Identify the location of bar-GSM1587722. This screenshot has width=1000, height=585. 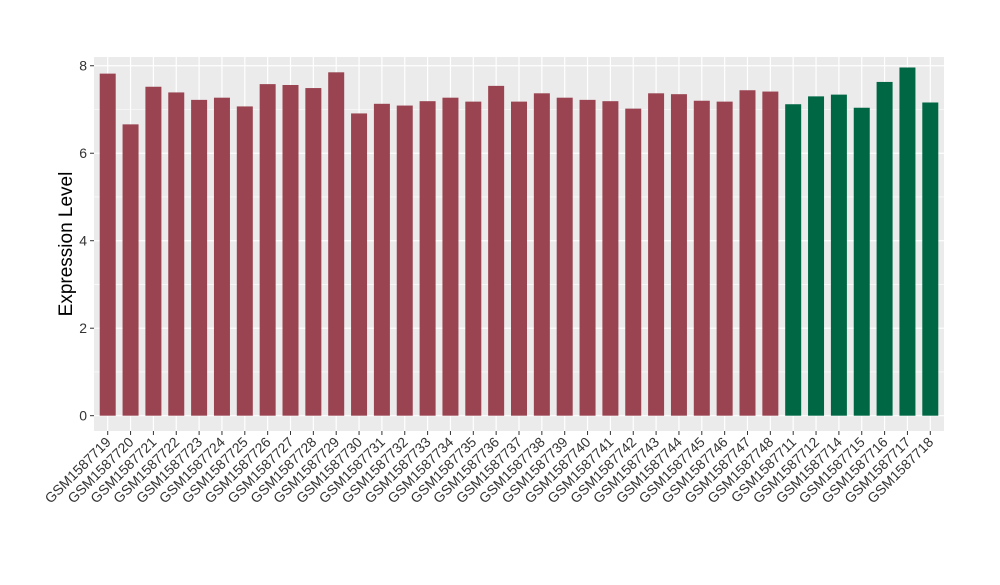
(176, 254).